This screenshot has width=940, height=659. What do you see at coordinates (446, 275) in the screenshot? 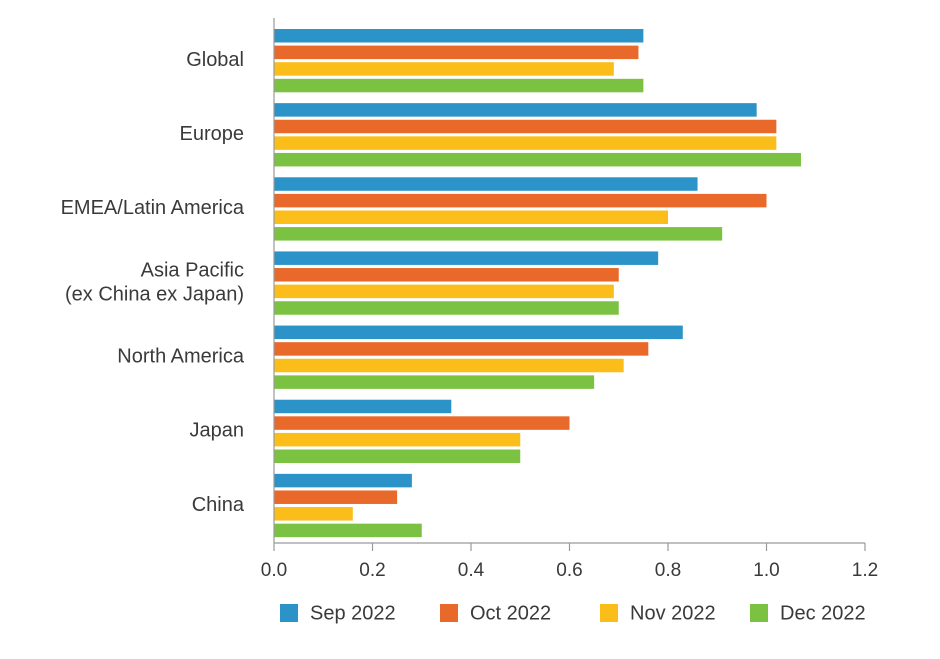
I see `bar-asia-pacific-ex-china-ex-japan-oct-2022` at bounding box center [446, 275].